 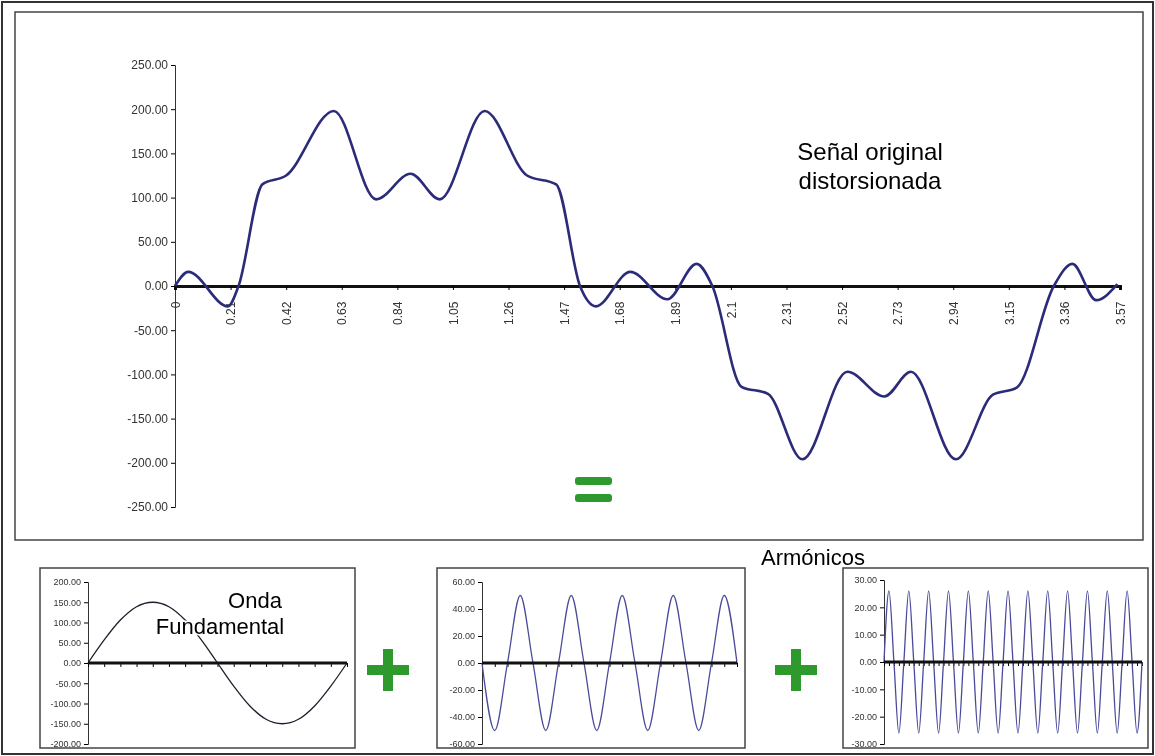 What do you see at coordinates (864, 689) in the screenshot?
I see `y-tick-label: -10.00` at bounding box center [864, 689].